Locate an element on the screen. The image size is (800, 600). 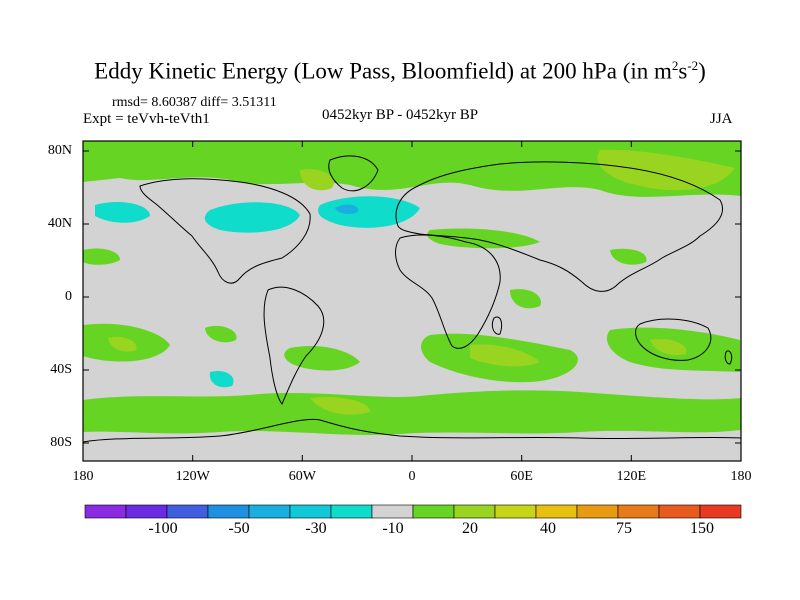
lat-label: 40N is located at coordinates (59, 223).